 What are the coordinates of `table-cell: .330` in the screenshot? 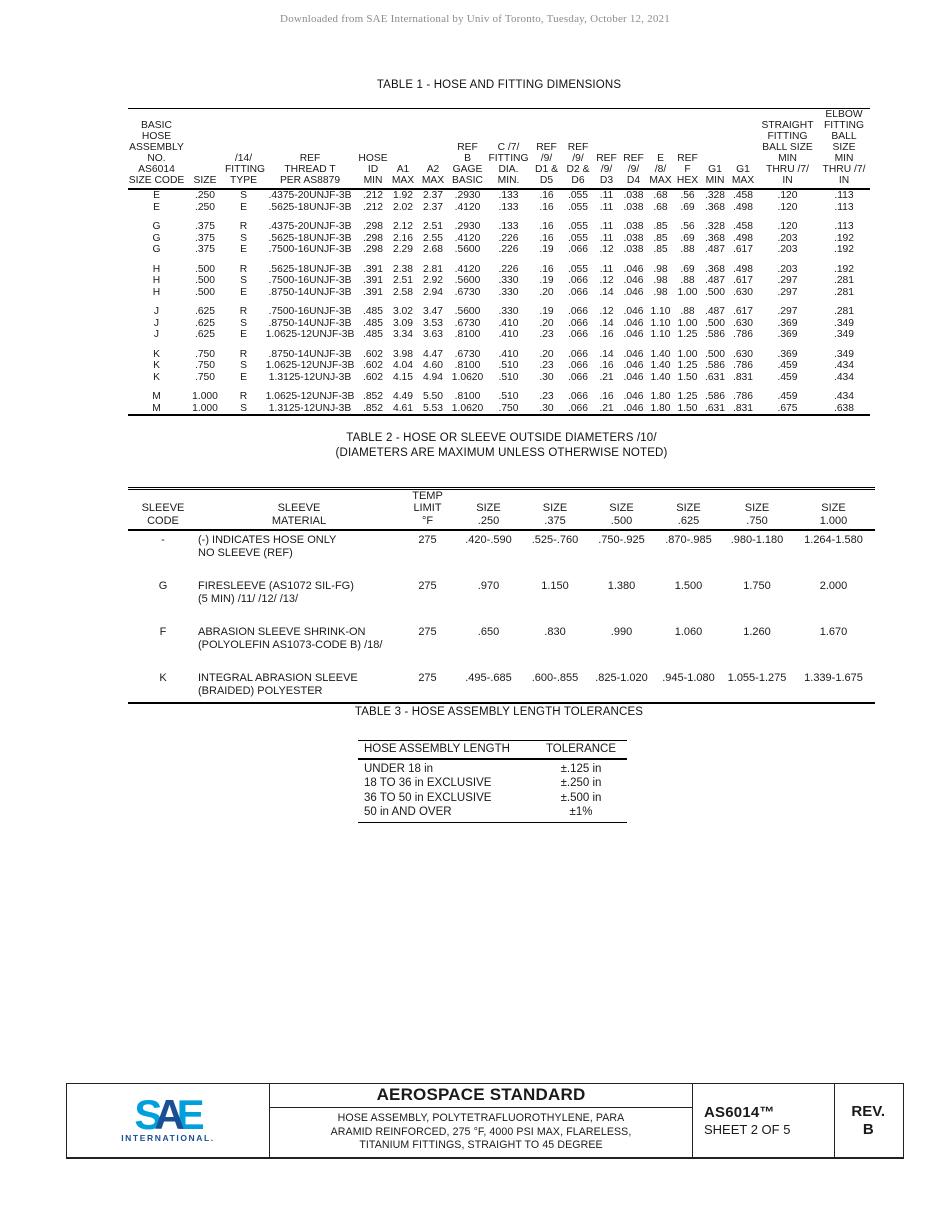 It's located at (508, 311).